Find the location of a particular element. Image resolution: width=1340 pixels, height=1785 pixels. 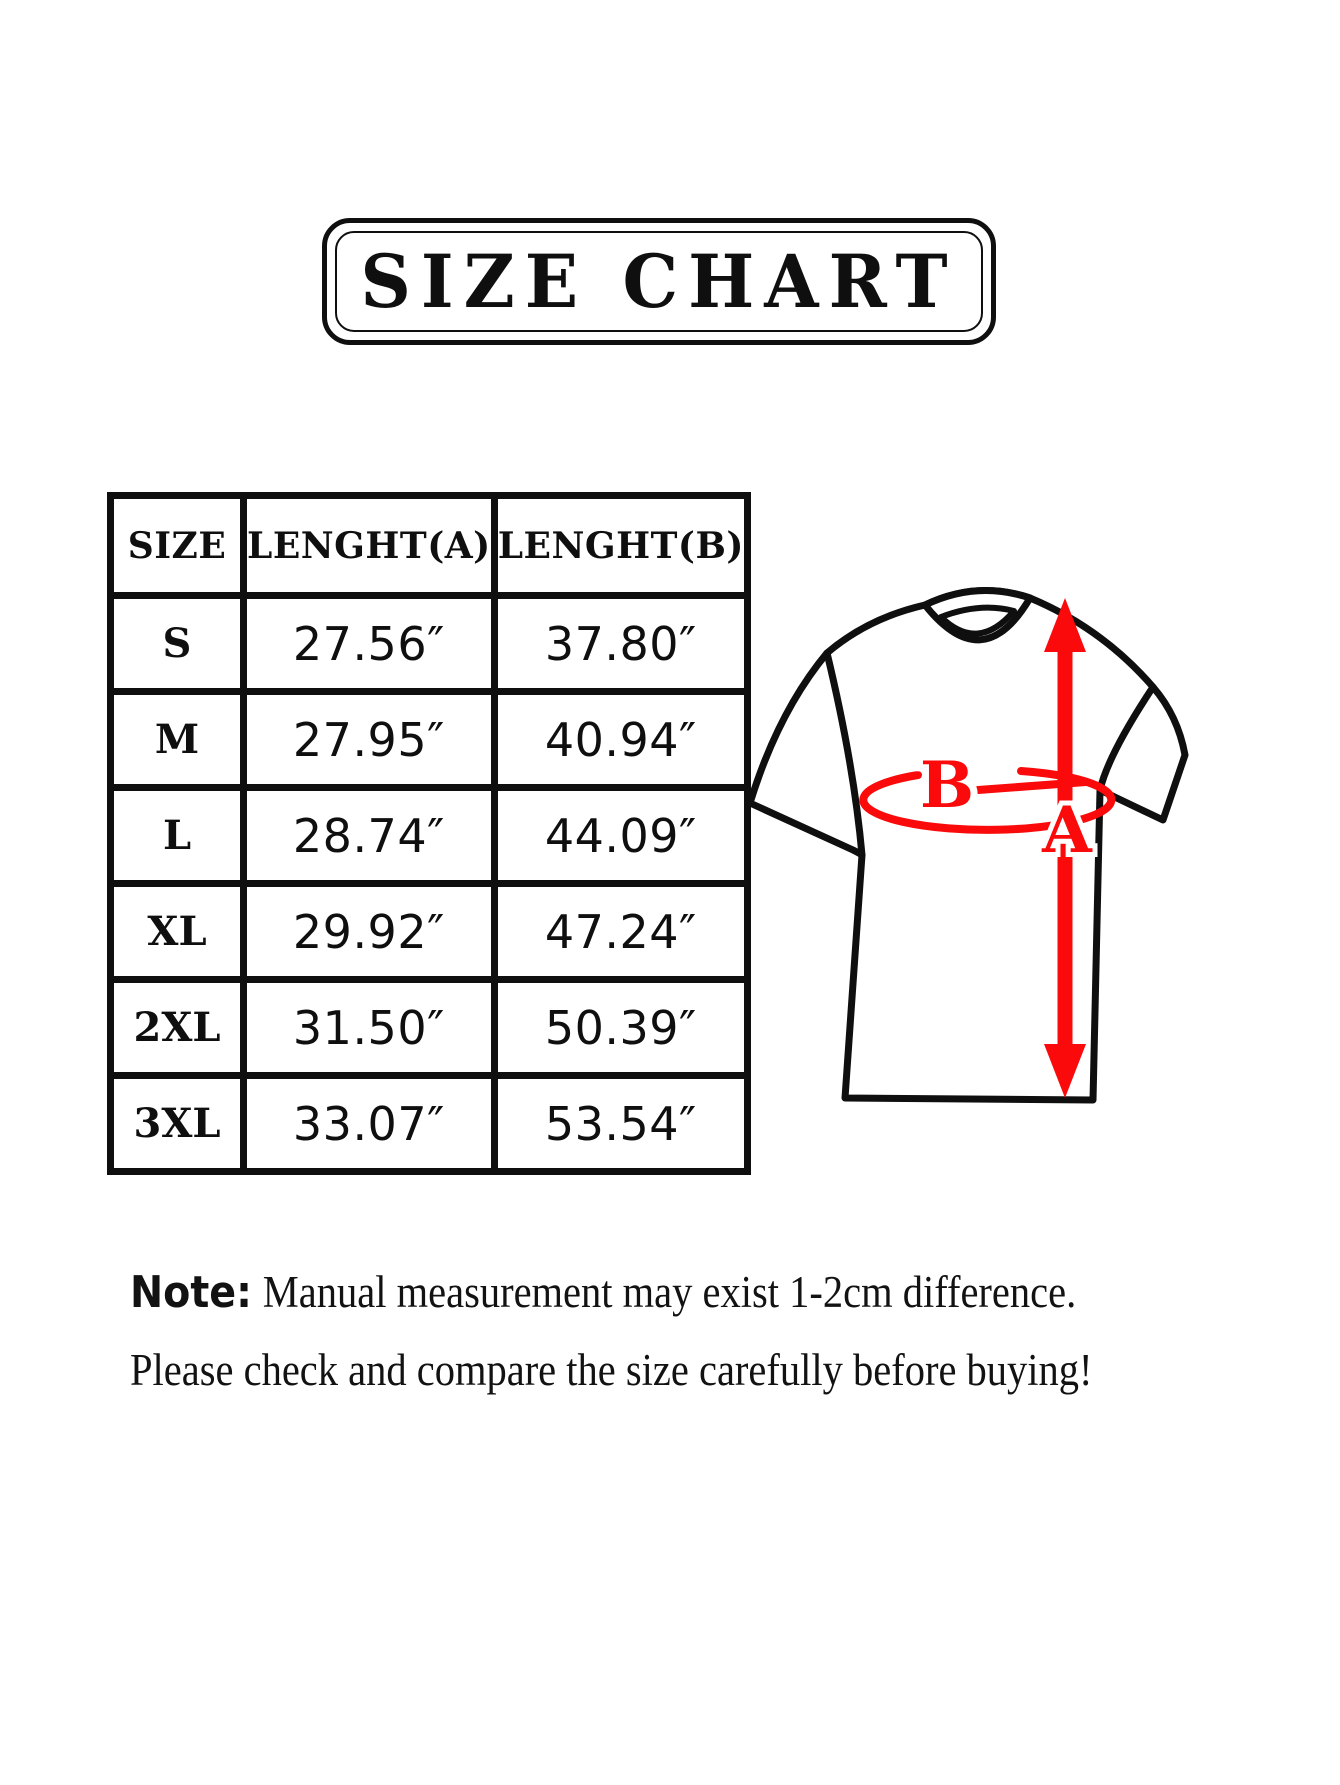

length-b-value: 50.39″ is located at coordinates (620, 1027).